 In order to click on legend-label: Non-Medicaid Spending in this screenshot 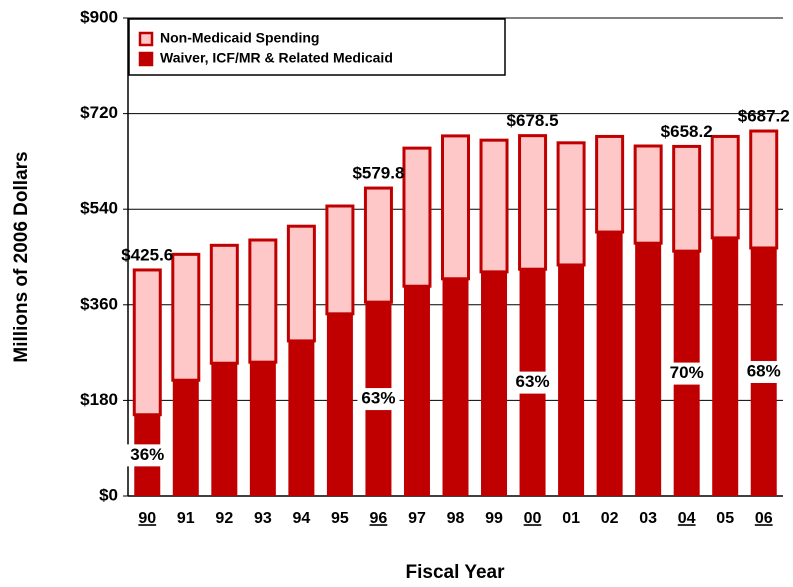, I will do `click(239, 38)`.